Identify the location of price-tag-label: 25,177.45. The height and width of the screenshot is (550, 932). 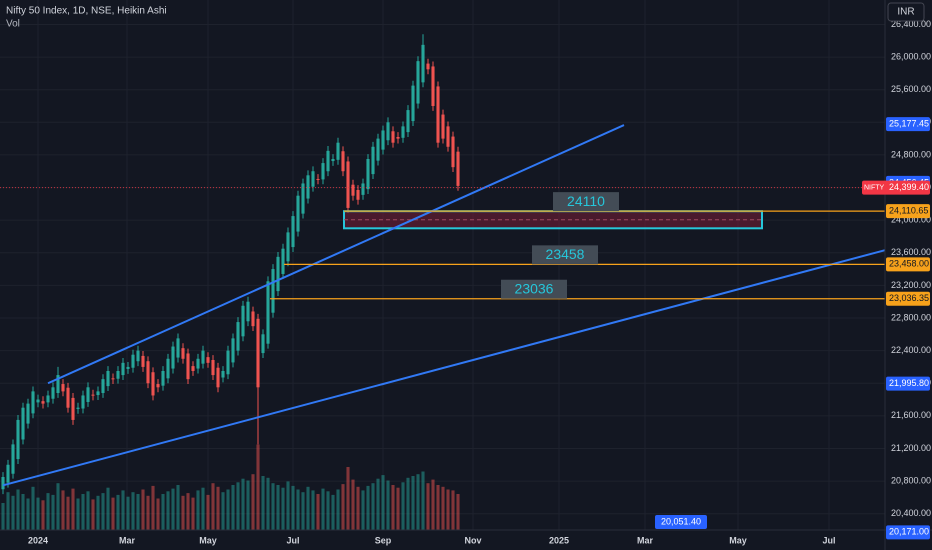
(909, 124).